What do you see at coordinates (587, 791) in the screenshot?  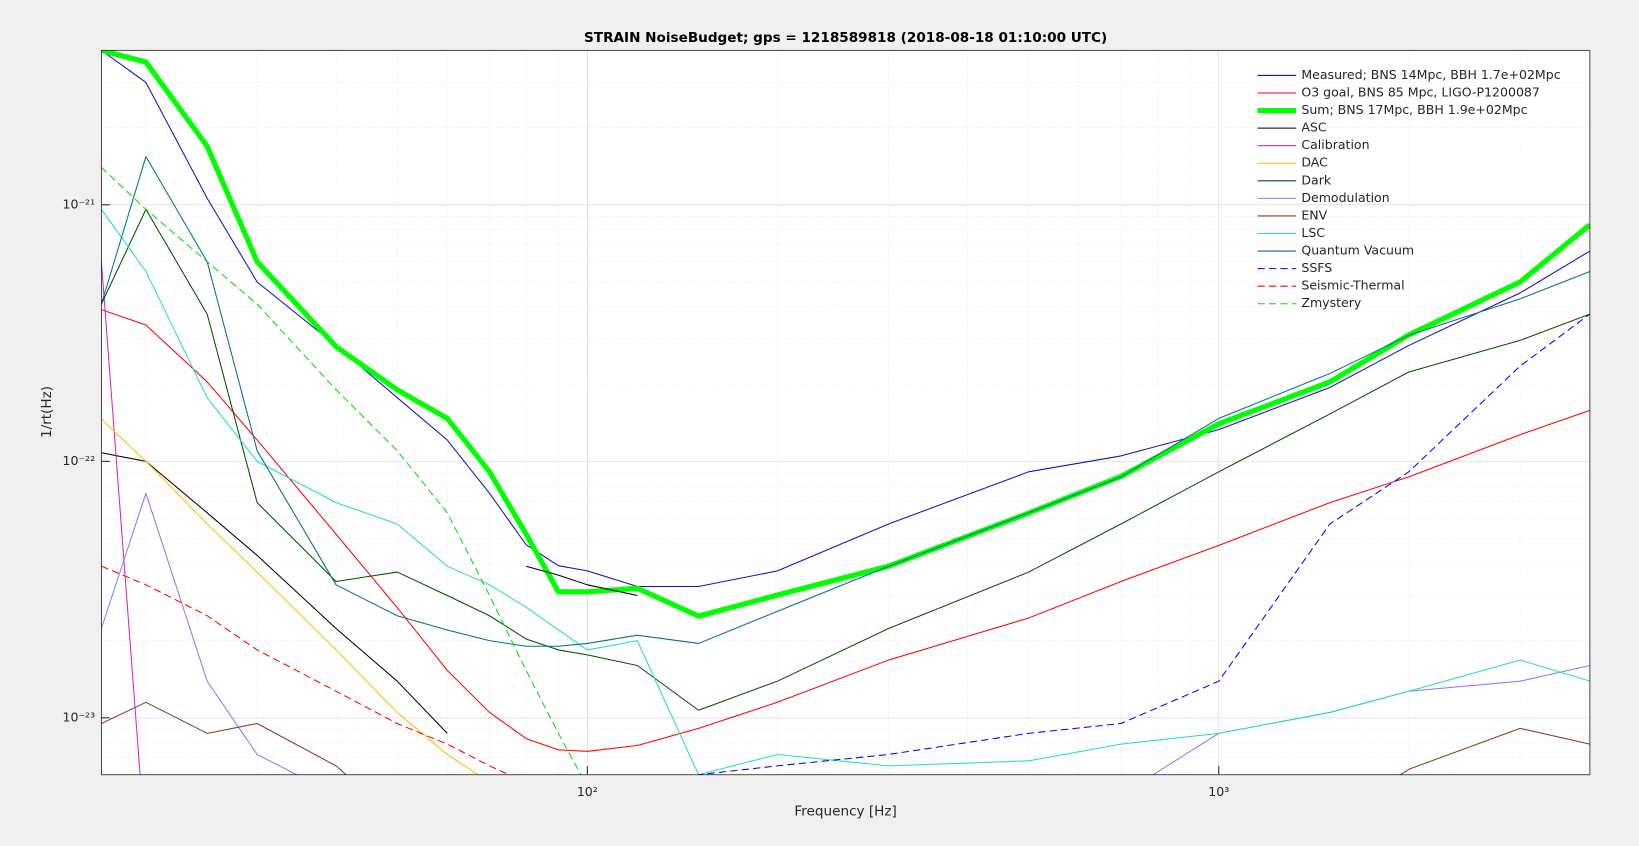 I see `x-tick-label: 10²` at bounding box center [587, 791].